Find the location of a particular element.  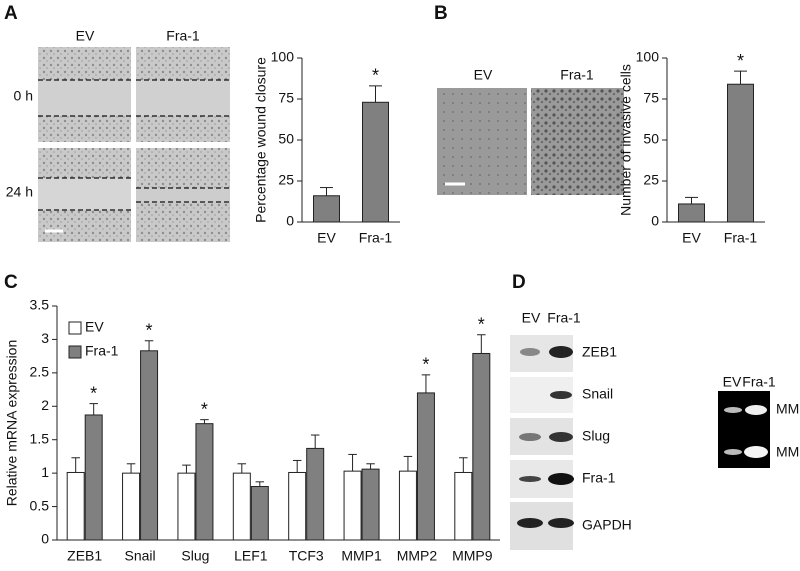

gel is located at coordinates (744, 429).